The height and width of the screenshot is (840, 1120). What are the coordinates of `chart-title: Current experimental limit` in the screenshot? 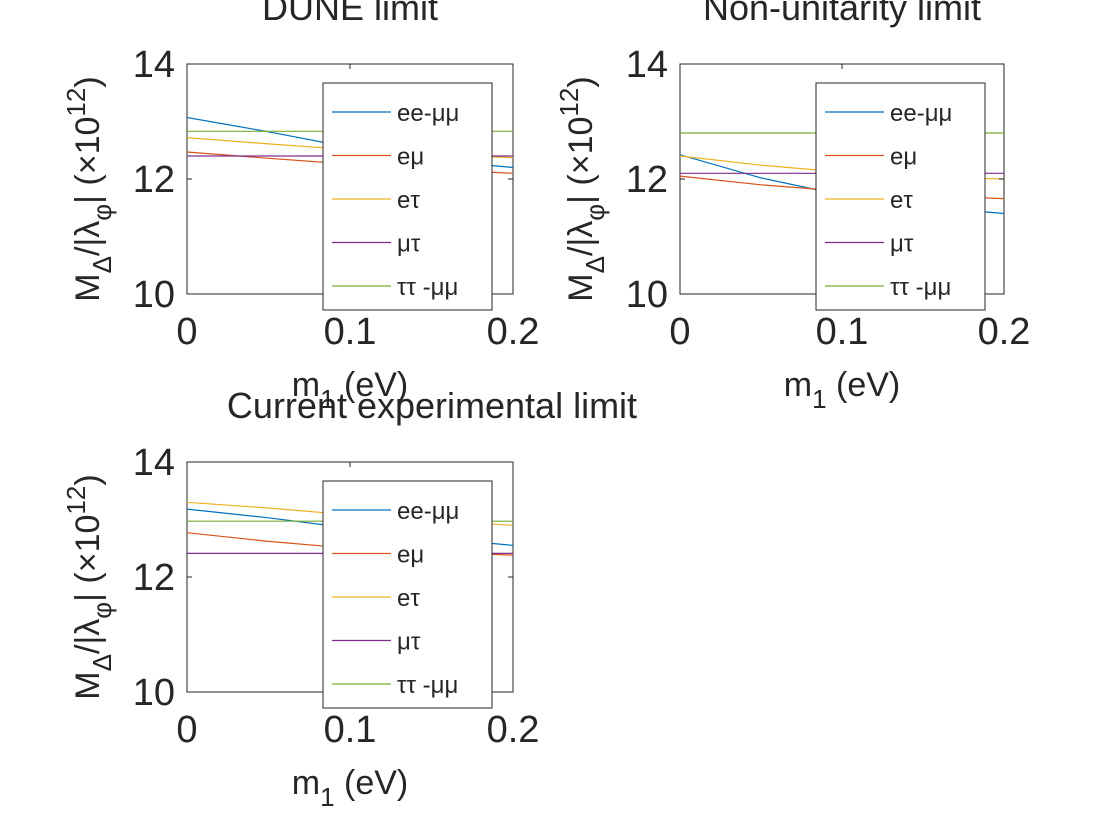 It's located at (432, 405).